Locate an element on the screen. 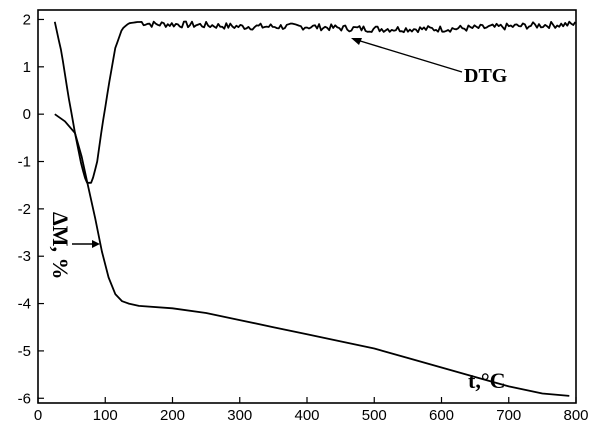 The height and width of the screenshot is (425, 595). y-tick-label: -6 is located at coordinates (24, 398).